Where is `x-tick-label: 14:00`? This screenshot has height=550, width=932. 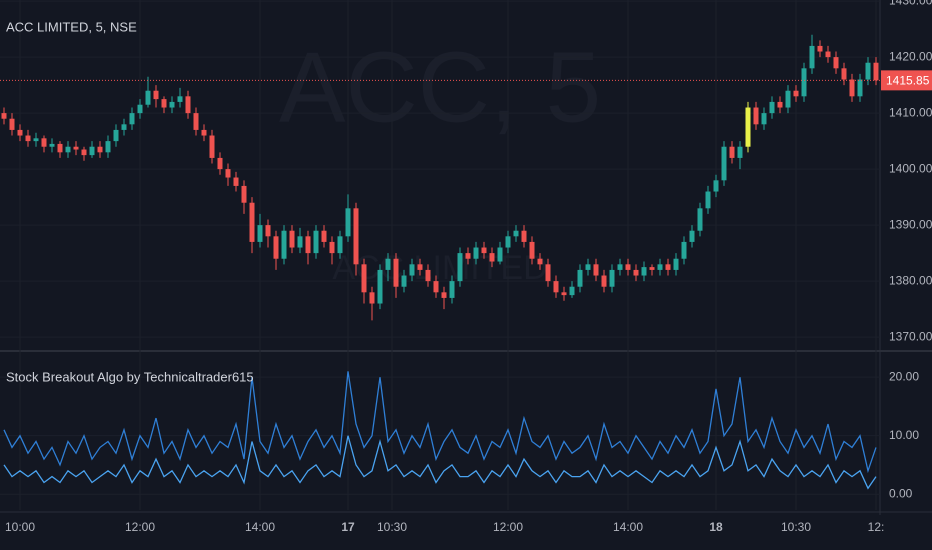 x-tick-label: 14:00 is located at coordinates (260, 527).